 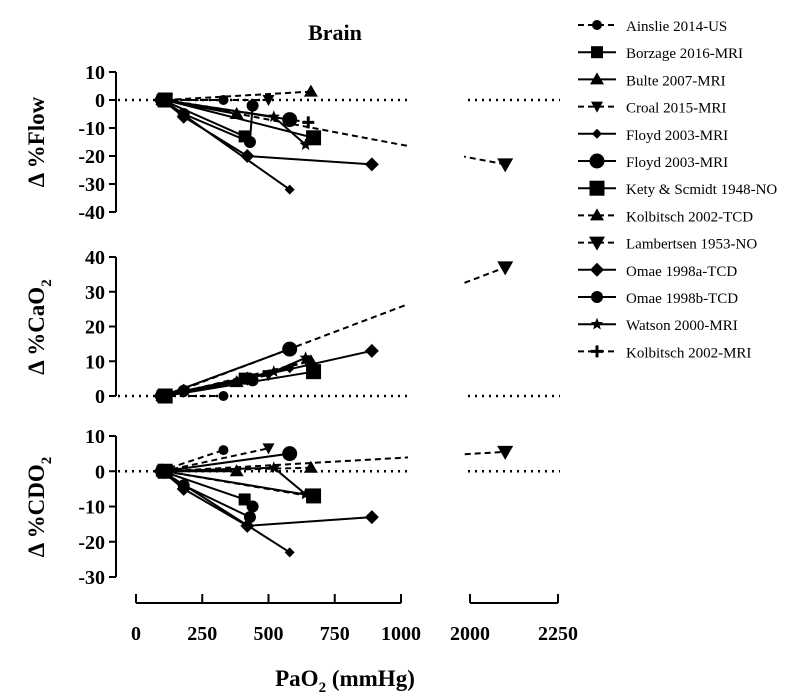 I want to click on legend-entry: Borzage 2016-MRI, so click(x=660, y=54).